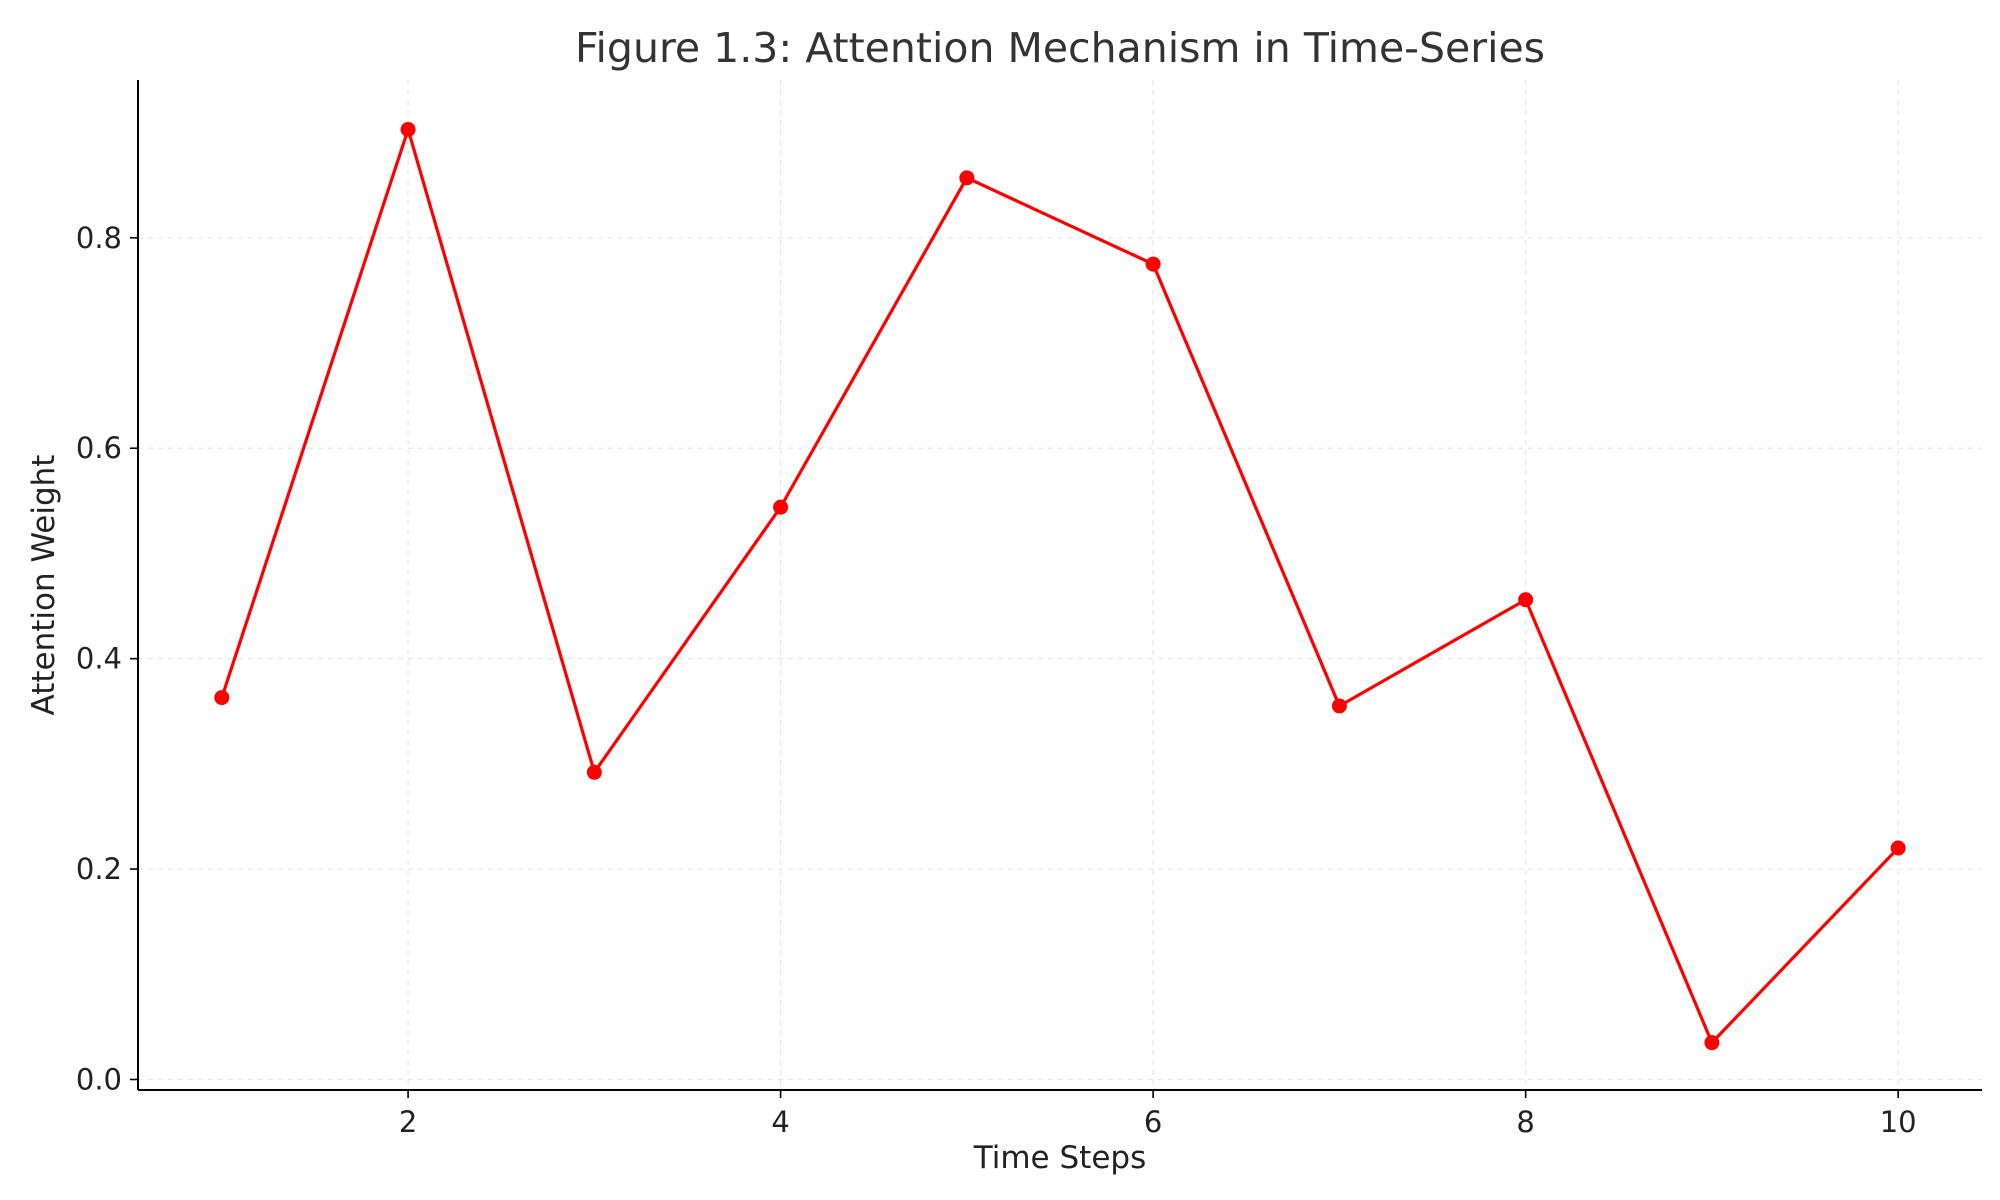 This screenshot has width=2000, height=1200. What do you see at coordinates (99, 869) in the screenshot?
I see `y-tick-label: 0.2` at bounding box center [99, 869].